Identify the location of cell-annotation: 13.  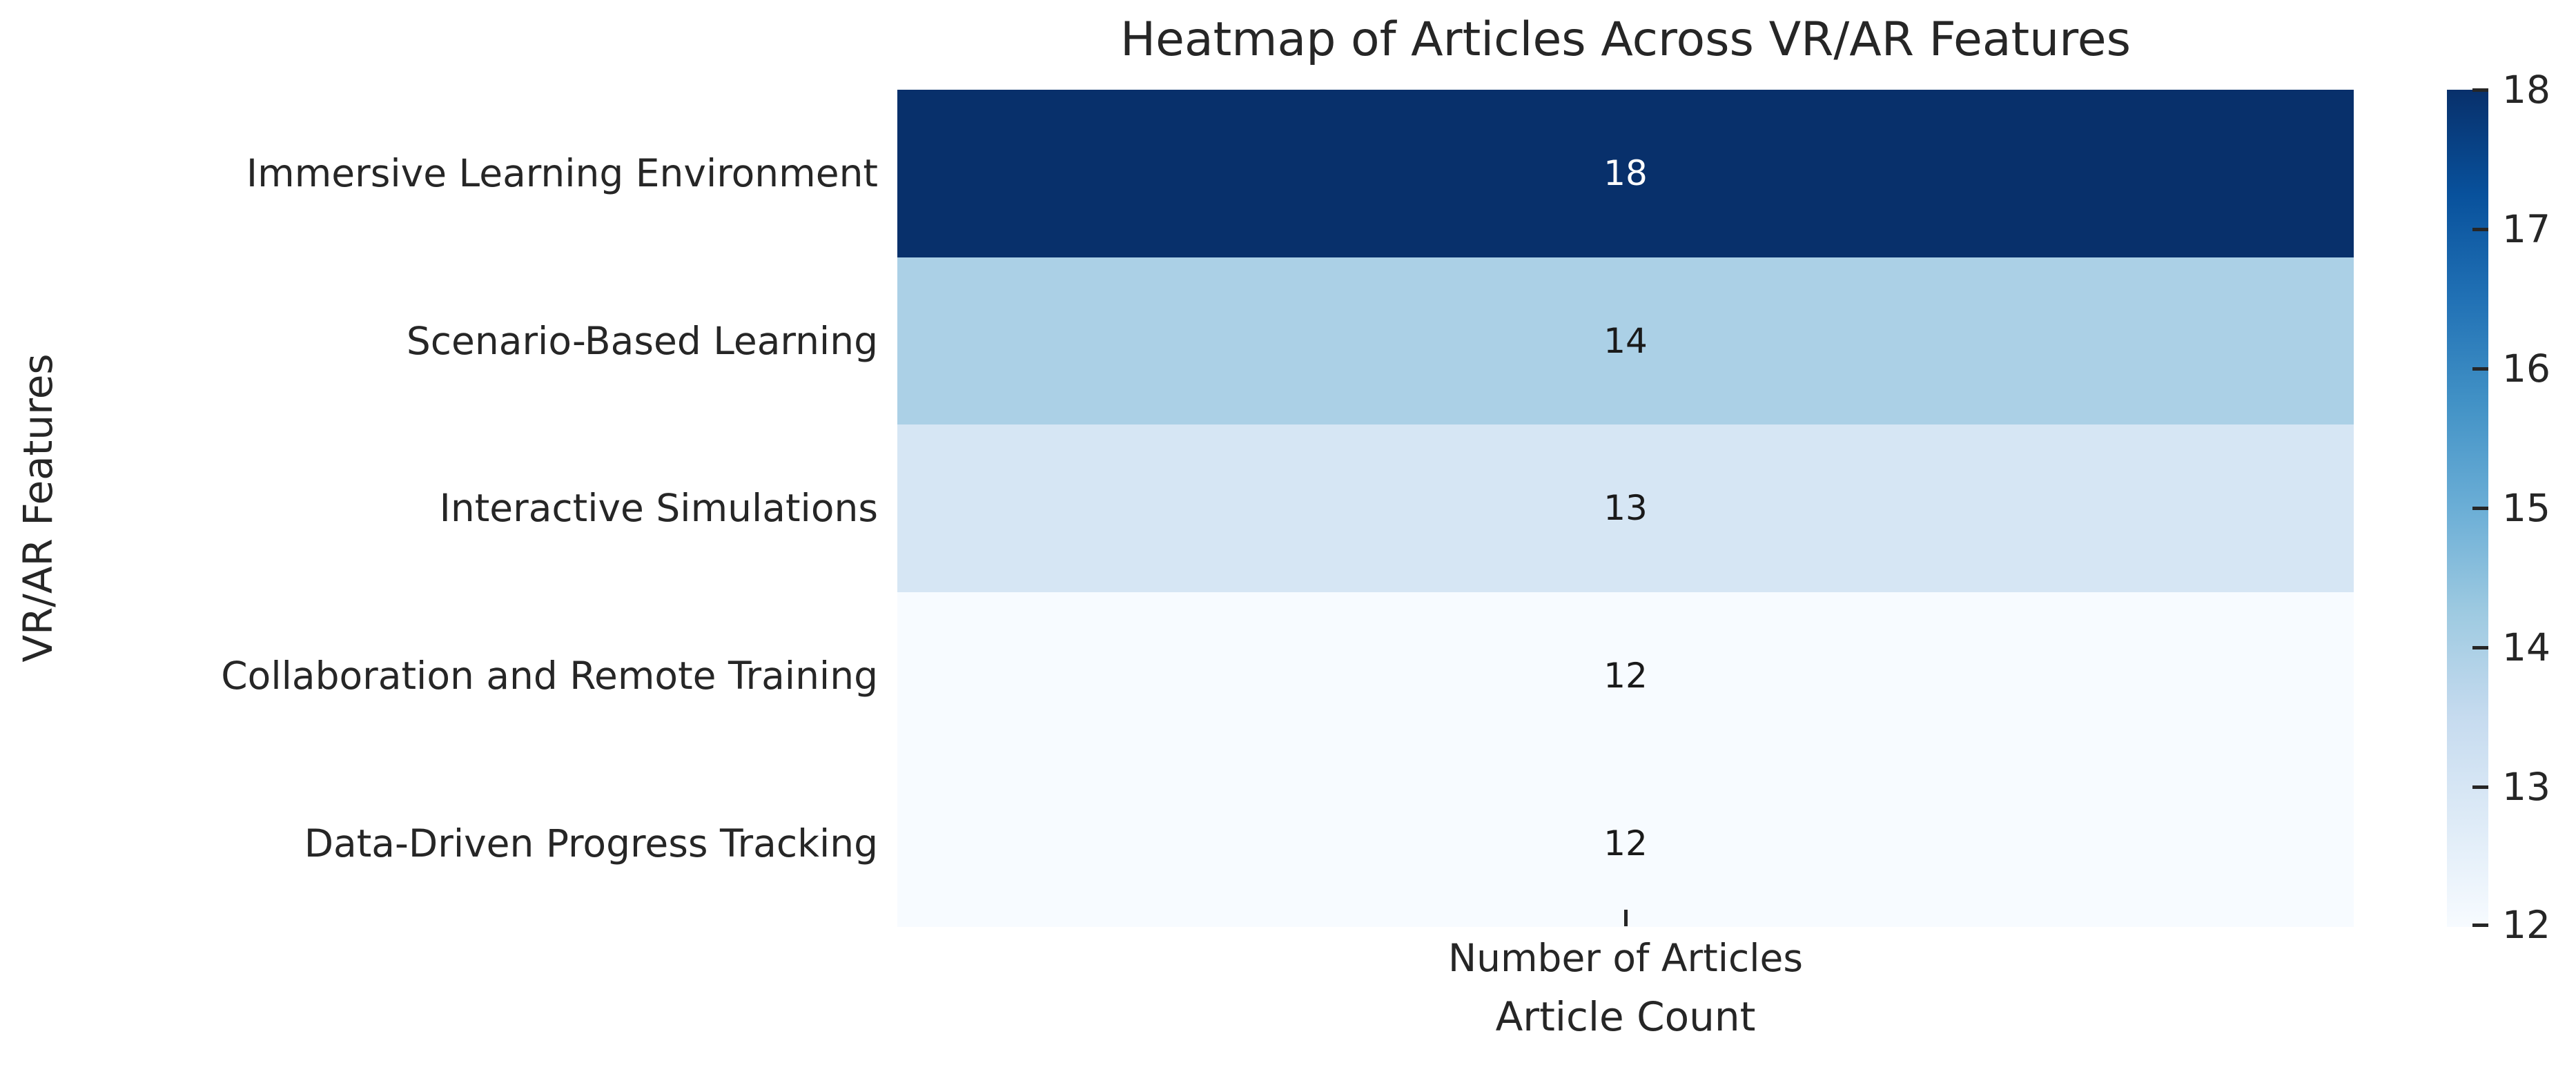
(1625, 509).